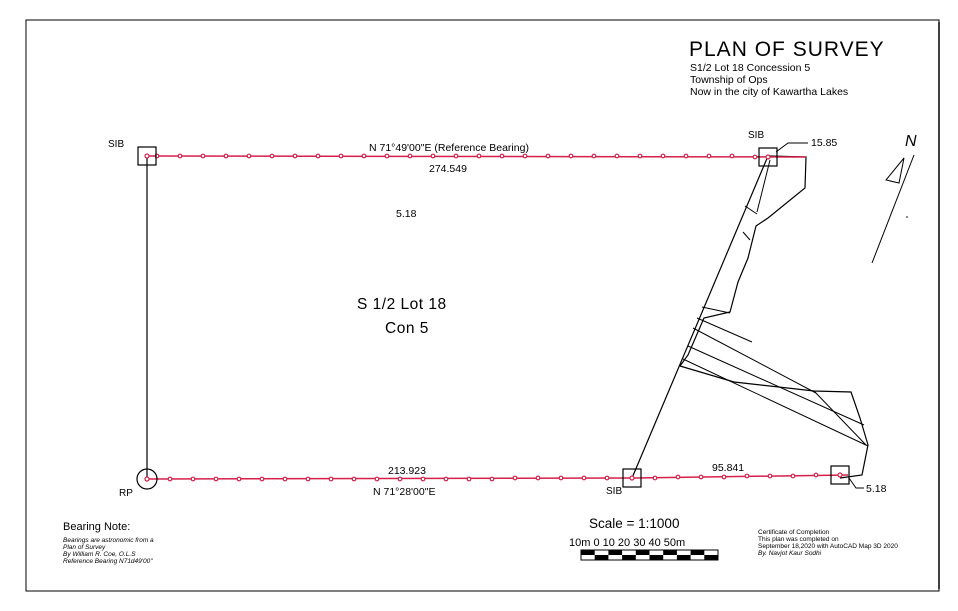 The height and width of the screenshot is (611, 958). Describe the element at coordinates (728, 468) in the screenshot. I see `bottom-distance-right: 95.841` at that location.